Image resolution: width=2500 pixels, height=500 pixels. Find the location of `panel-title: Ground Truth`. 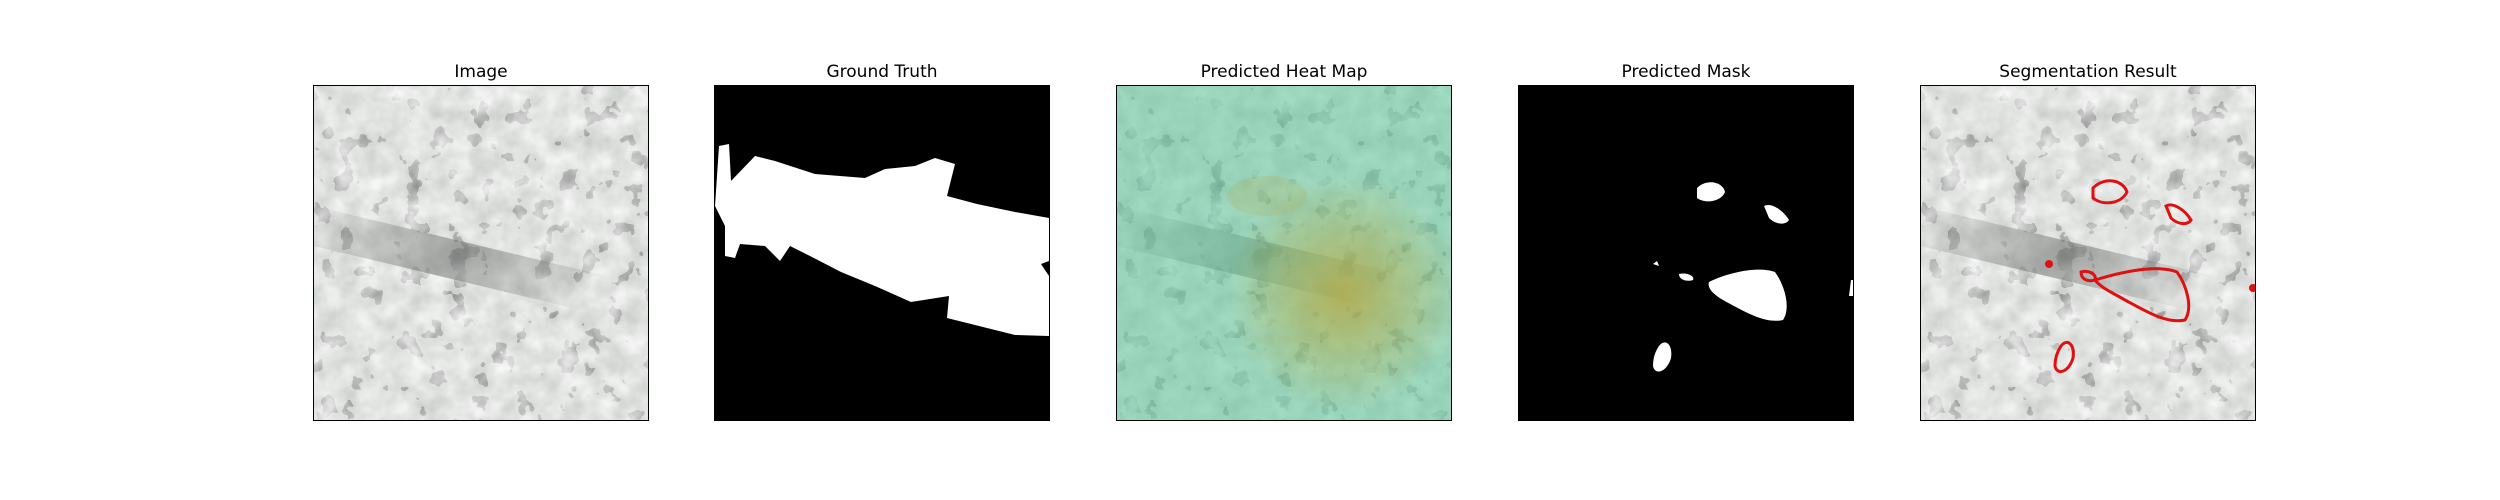

panel-title: Ground Truth is located at coordinates (882, 72).